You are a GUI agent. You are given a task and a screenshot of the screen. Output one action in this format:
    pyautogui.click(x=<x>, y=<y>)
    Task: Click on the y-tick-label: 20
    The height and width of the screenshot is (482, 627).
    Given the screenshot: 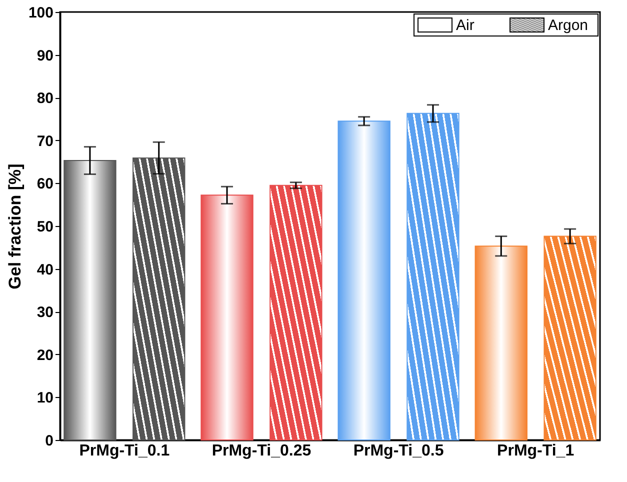 What is the action you would take?
    pyautogui.click(x=45, y=355)
    